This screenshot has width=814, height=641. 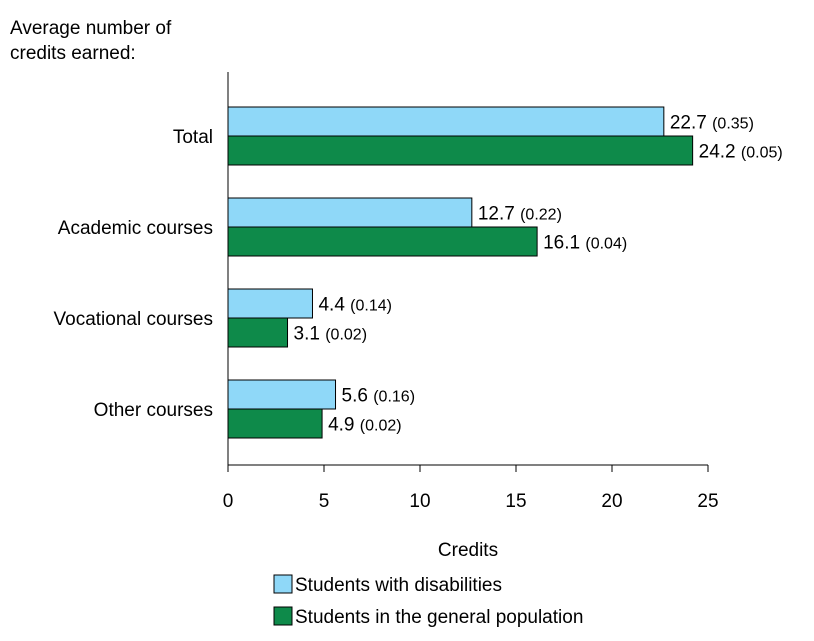 I want to click on x-tick-label-0: 0, so click(x=228, y=501).